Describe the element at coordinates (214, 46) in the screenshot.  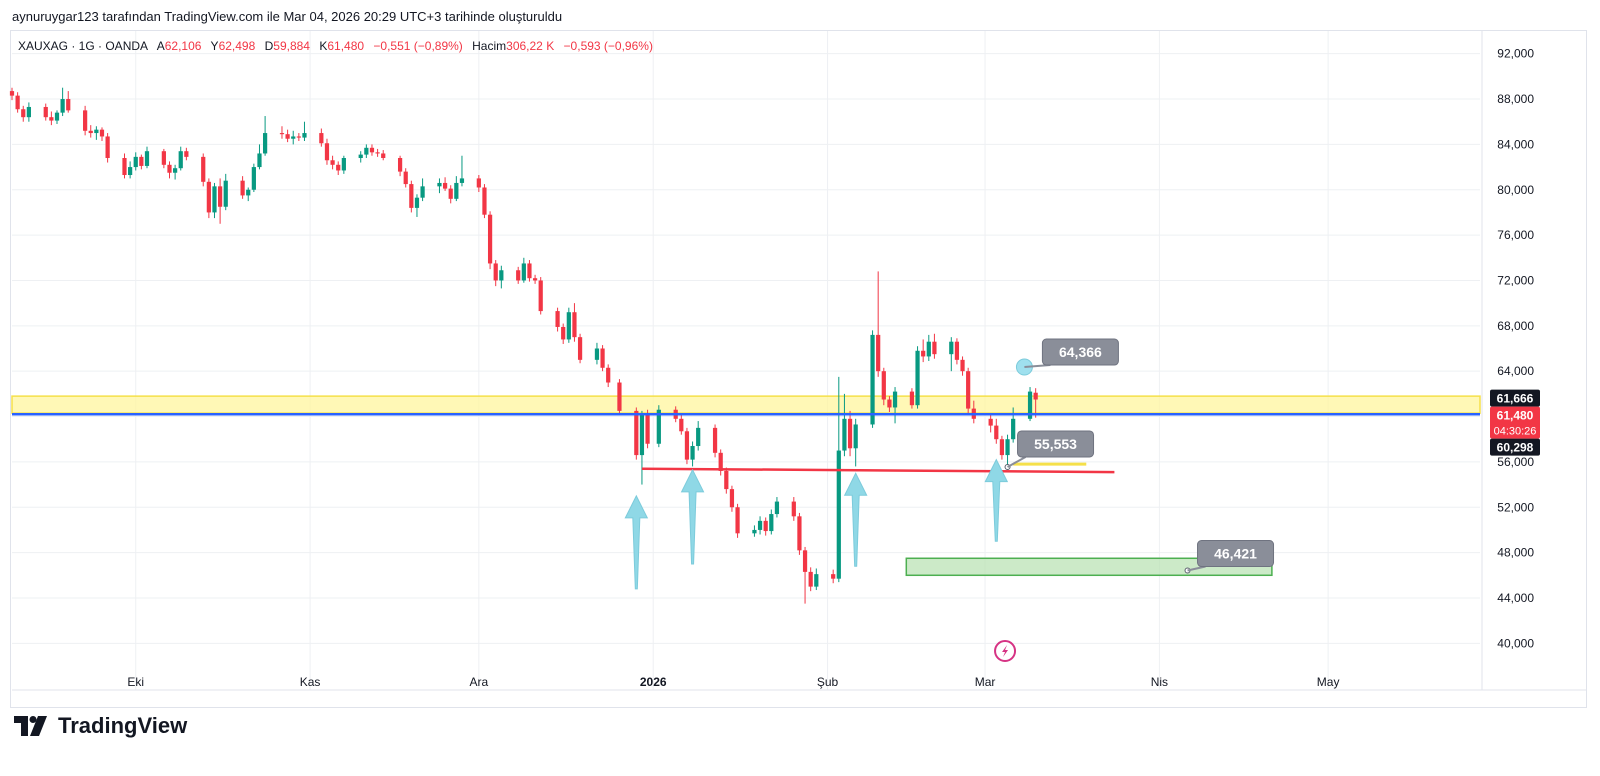
I see `high-label: Y` at that location.